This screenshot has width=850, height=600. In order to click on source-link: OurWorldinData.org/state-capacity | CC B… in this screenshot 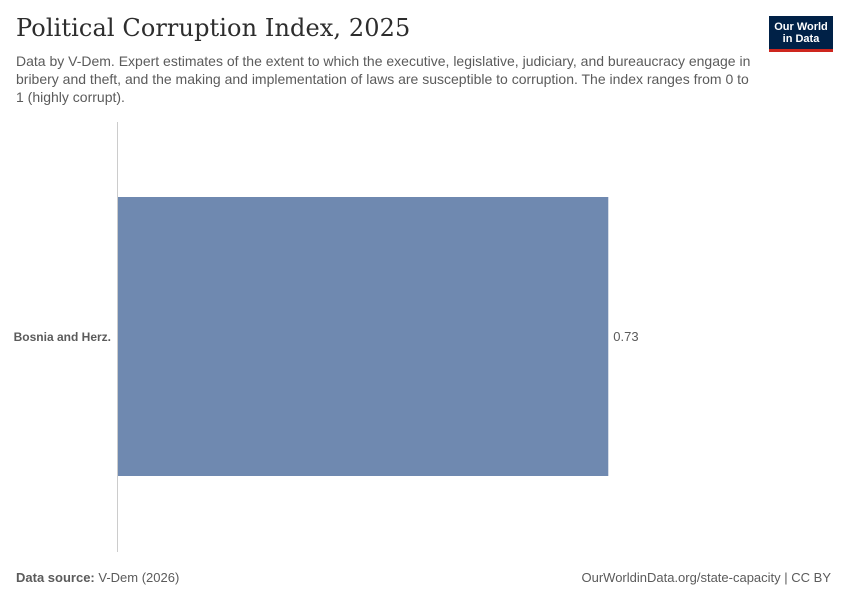, I will do `click(706, 577)`.